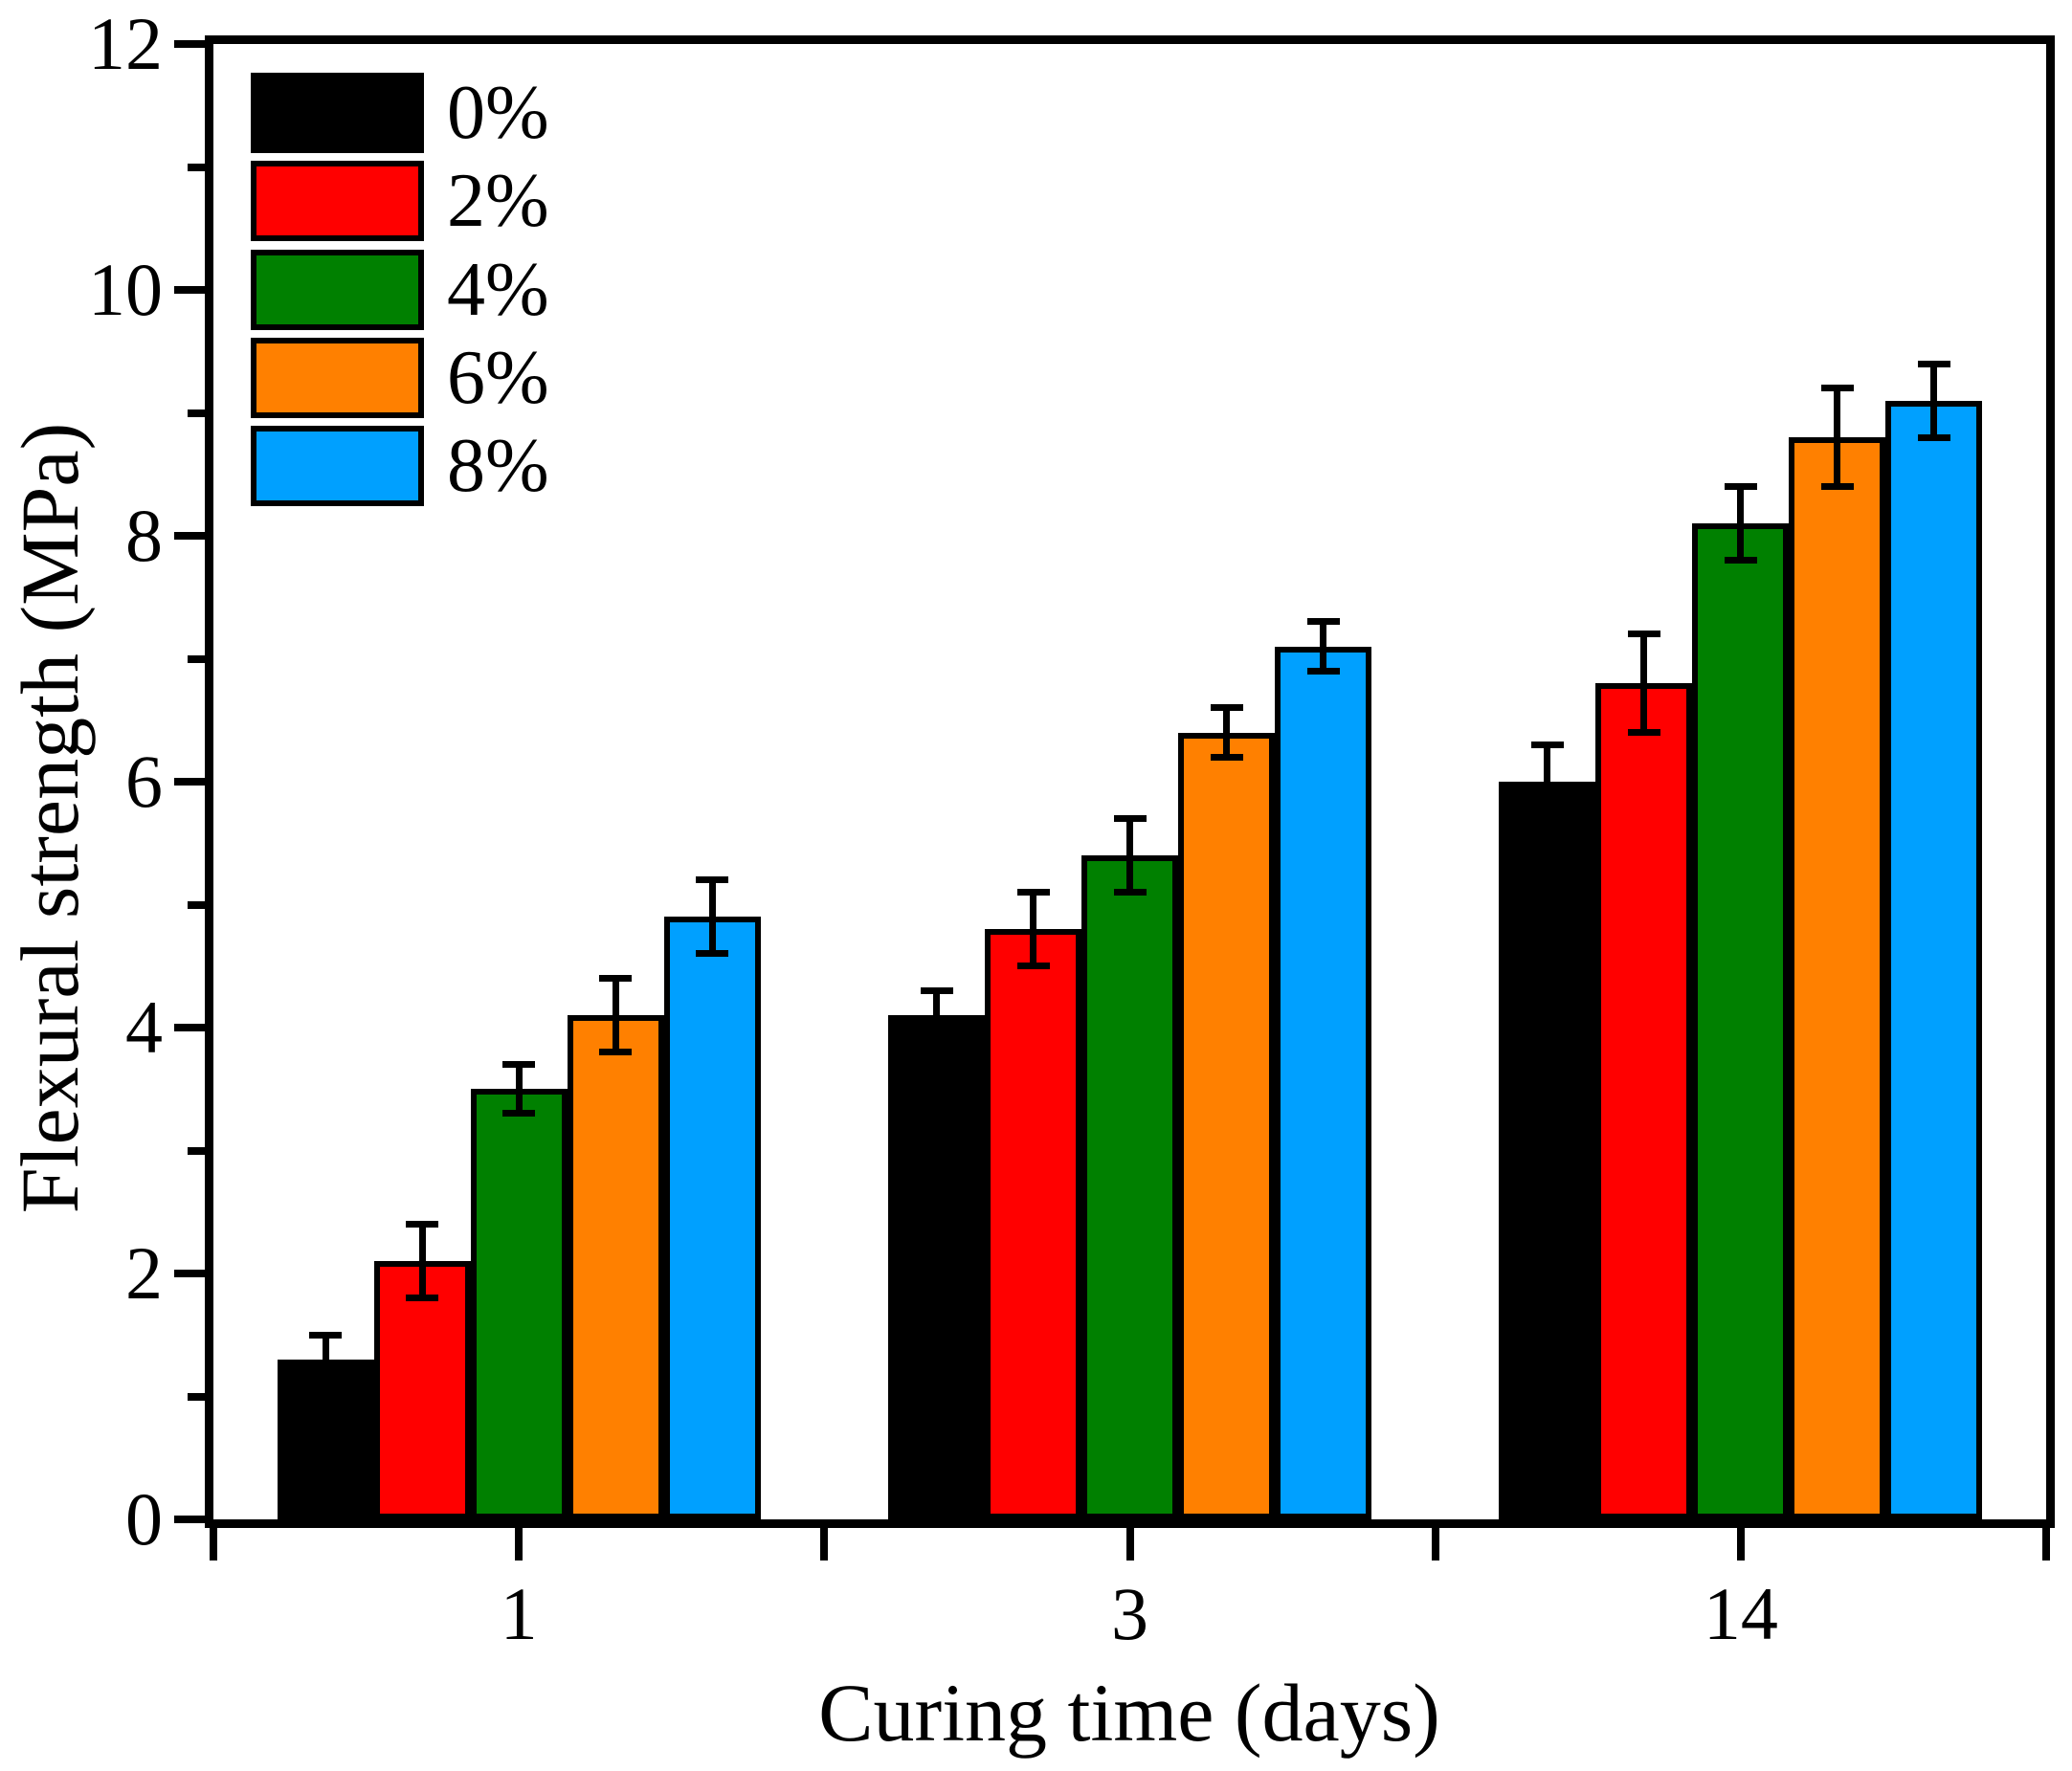 The height and width of the screenshot is (1771, 2072). Describe the element at coordinates (519, 1114) in the screenshot. I see `error-bar-cap-bottom-4%-day1` at that location.